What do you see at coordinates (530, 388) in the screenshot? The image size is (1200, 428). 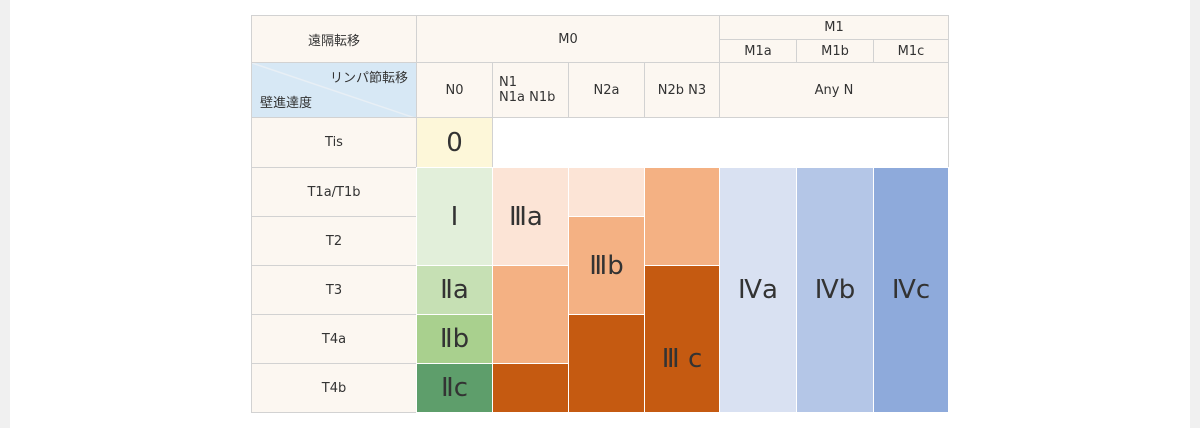 I see `stage-3c-n1-cell` at bounding box center [530, 388].